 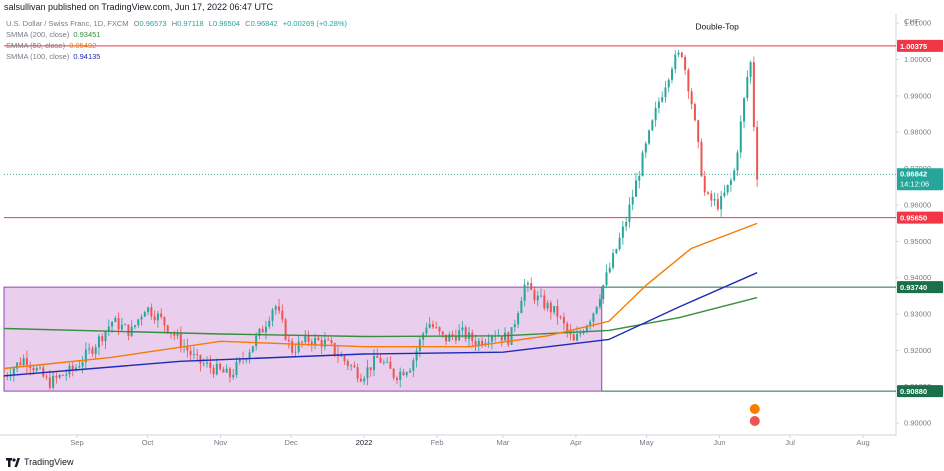 What do you see at coordinates (576, 442) in the screenshot?
I see `x-tick-label: Apr` at bounding box center [576, 442].